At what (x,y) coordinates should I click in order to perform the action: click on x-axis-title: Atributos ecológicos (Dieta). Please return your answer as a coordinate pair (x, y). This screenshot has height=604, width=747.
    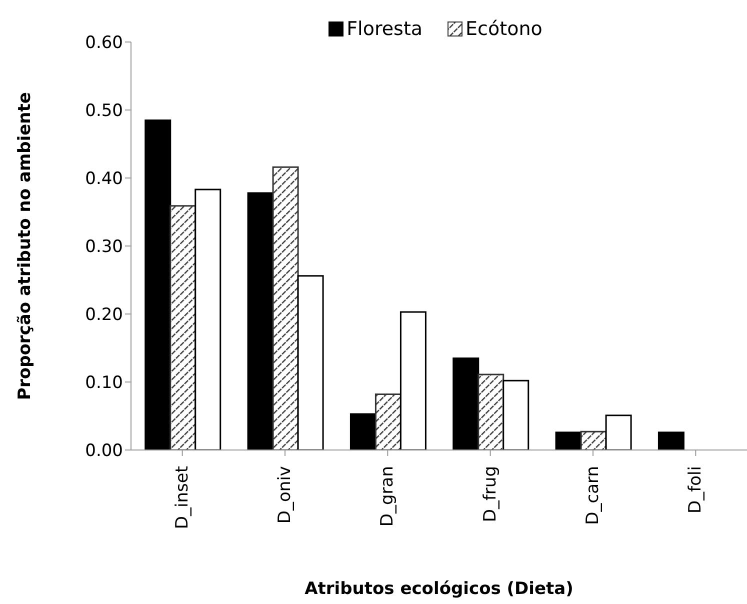
    Looking at the image, I should click on (439, 589).